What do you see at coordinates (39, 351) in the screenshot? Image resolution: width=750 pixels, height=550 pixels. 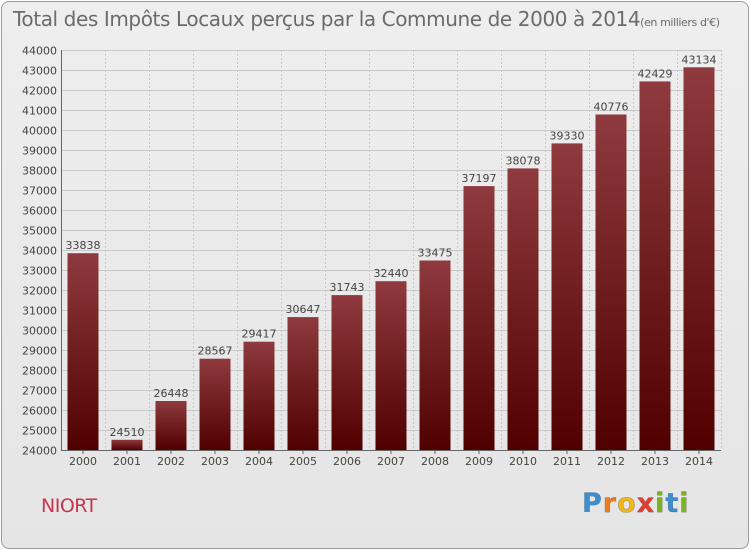 I see `y-tick-label: 29000` at bounding box center [39, 351].